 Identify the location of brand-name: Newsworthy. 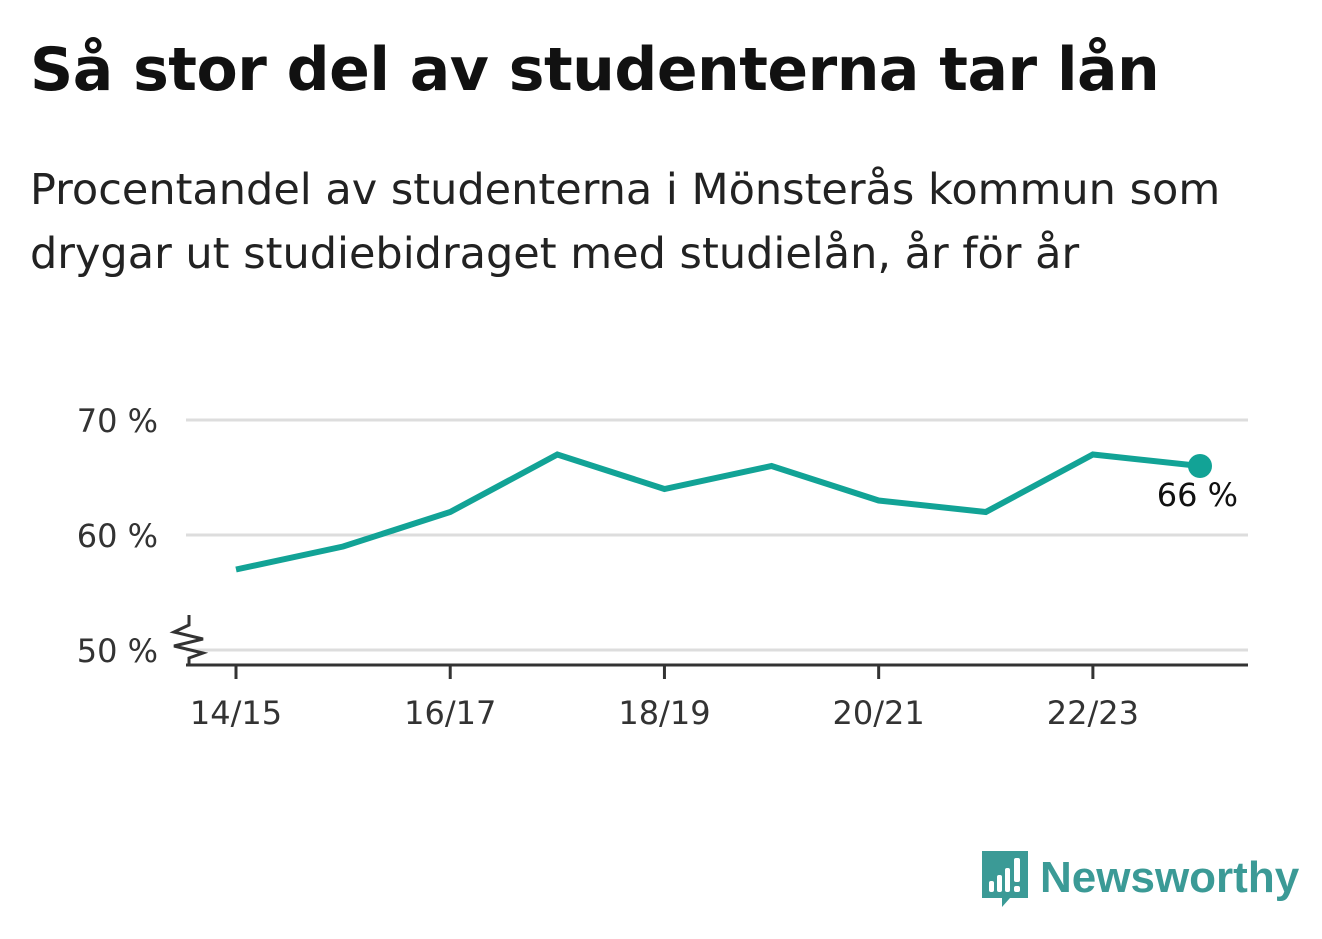
(1170, 877).